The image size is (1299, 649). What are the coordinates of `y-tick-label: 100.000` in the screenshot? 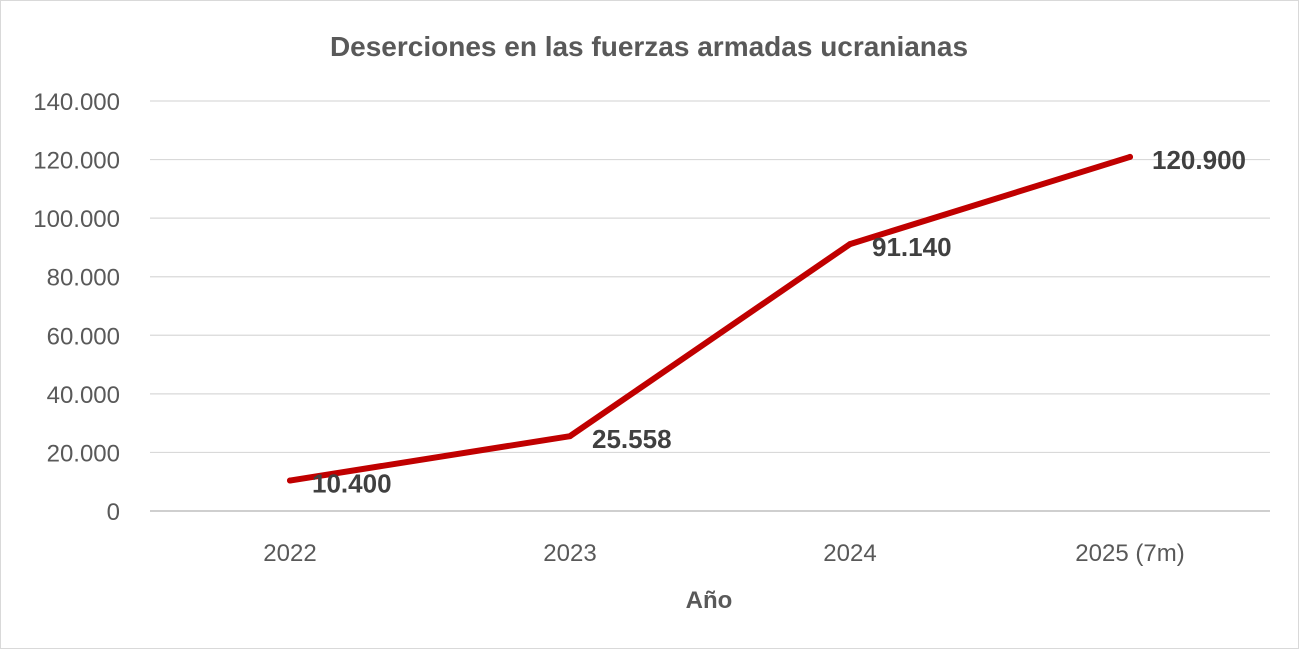 It's located at (76, 219).